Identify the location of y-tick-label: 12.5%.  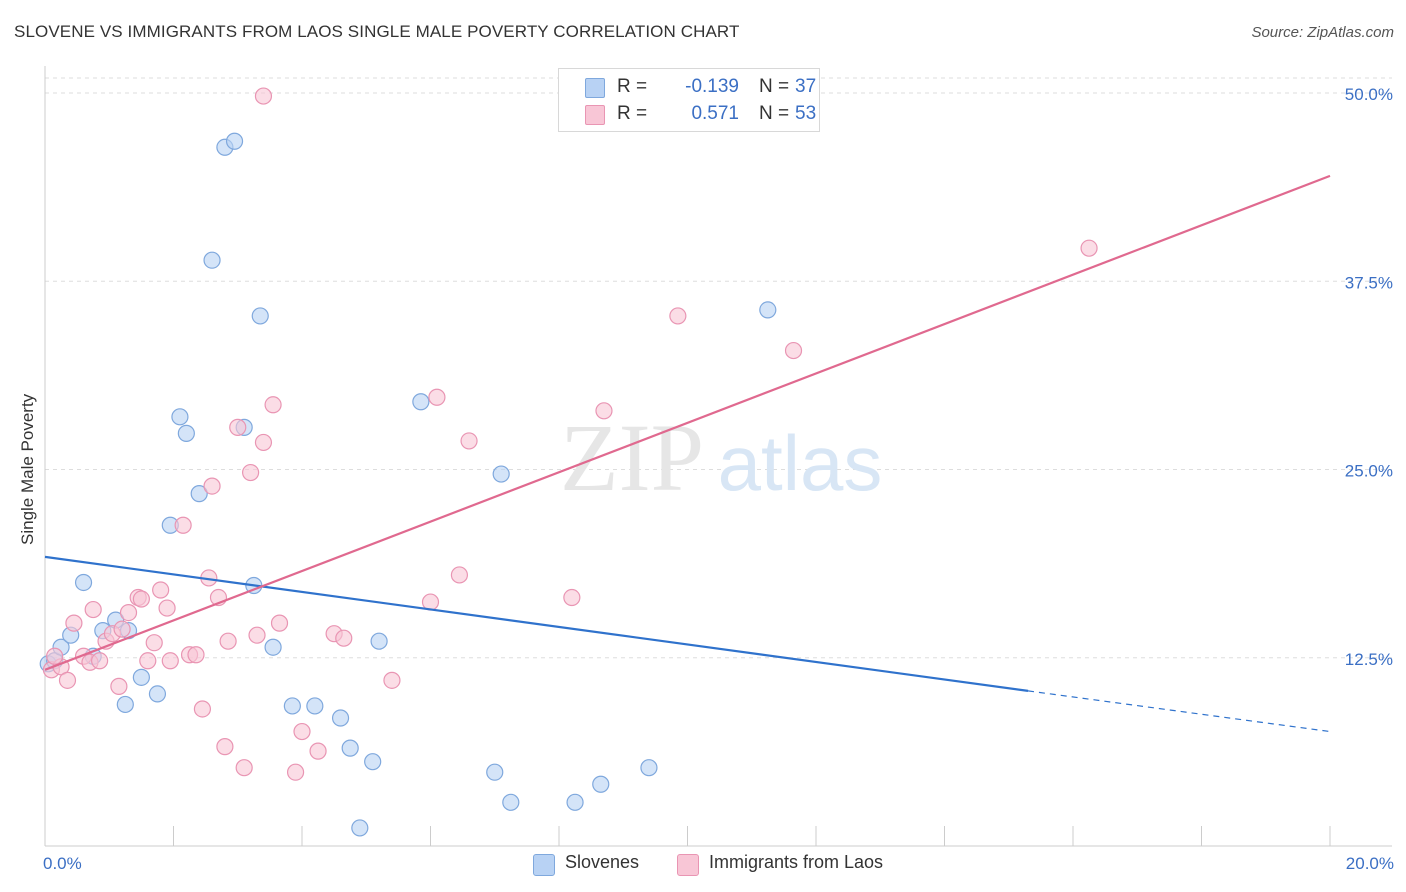
(1369, 659).